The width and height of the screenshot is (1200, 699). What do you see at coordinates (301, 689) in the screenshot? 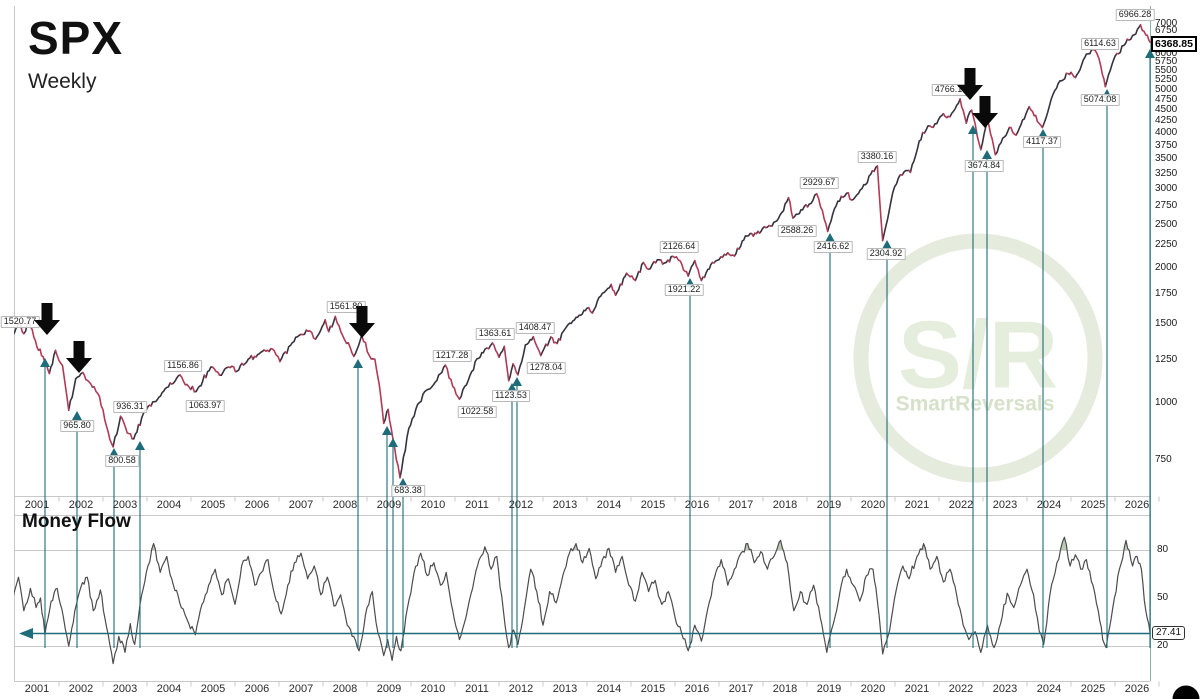
I see `year-label: 2007` at bounding box center [301, 689].